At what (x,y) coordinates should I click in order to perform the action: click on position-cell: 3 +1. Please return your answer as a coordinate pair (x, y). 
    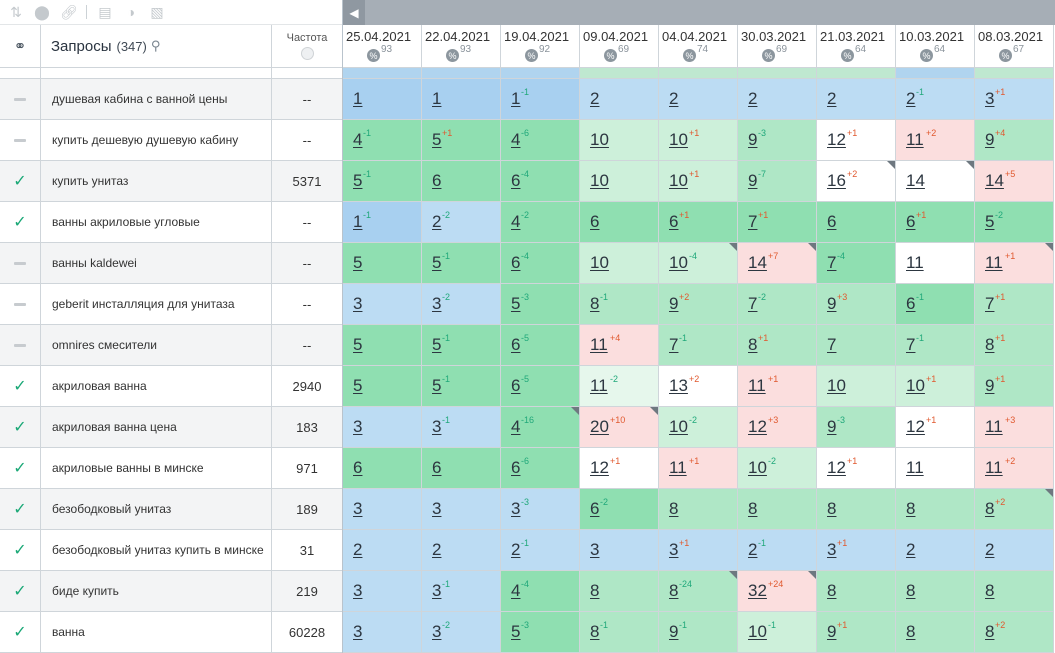
    Looking at the image, I should click on (1014, 99).